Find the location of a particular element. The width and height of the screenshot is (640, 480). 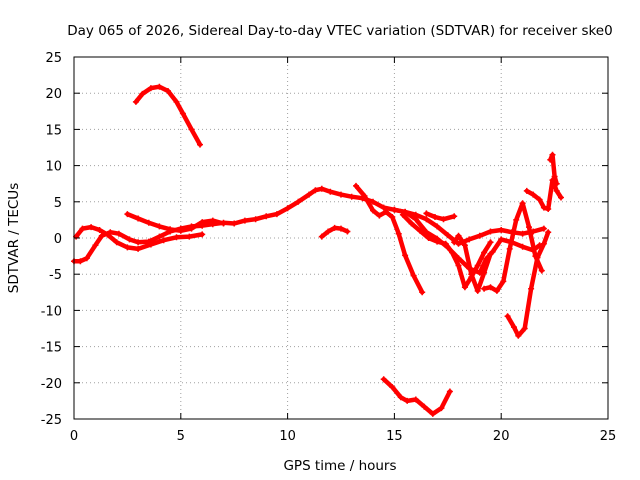

x-tick-label: 10 is located at coordinates (287, 436).